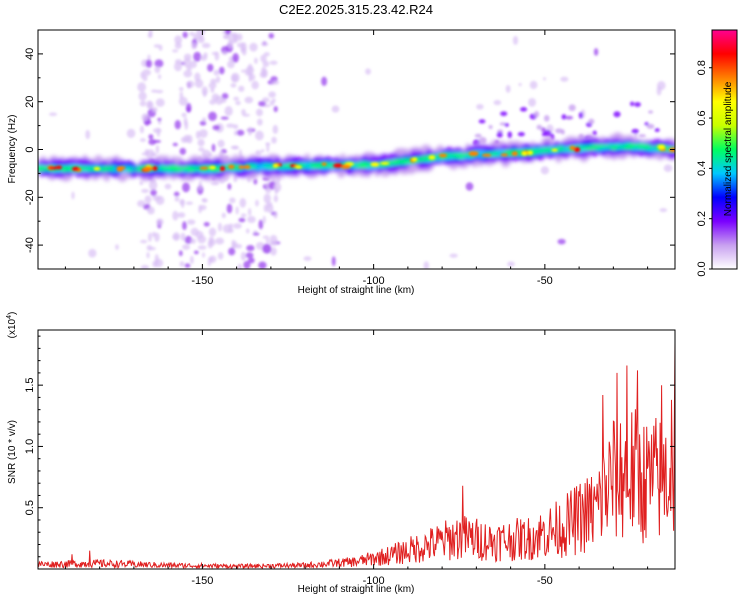 This screenshot has height=600, width=750. Describe the element at coordinates (12, 313) in the screenshot. I see `snr-y-multiplier-close: )` at that location.